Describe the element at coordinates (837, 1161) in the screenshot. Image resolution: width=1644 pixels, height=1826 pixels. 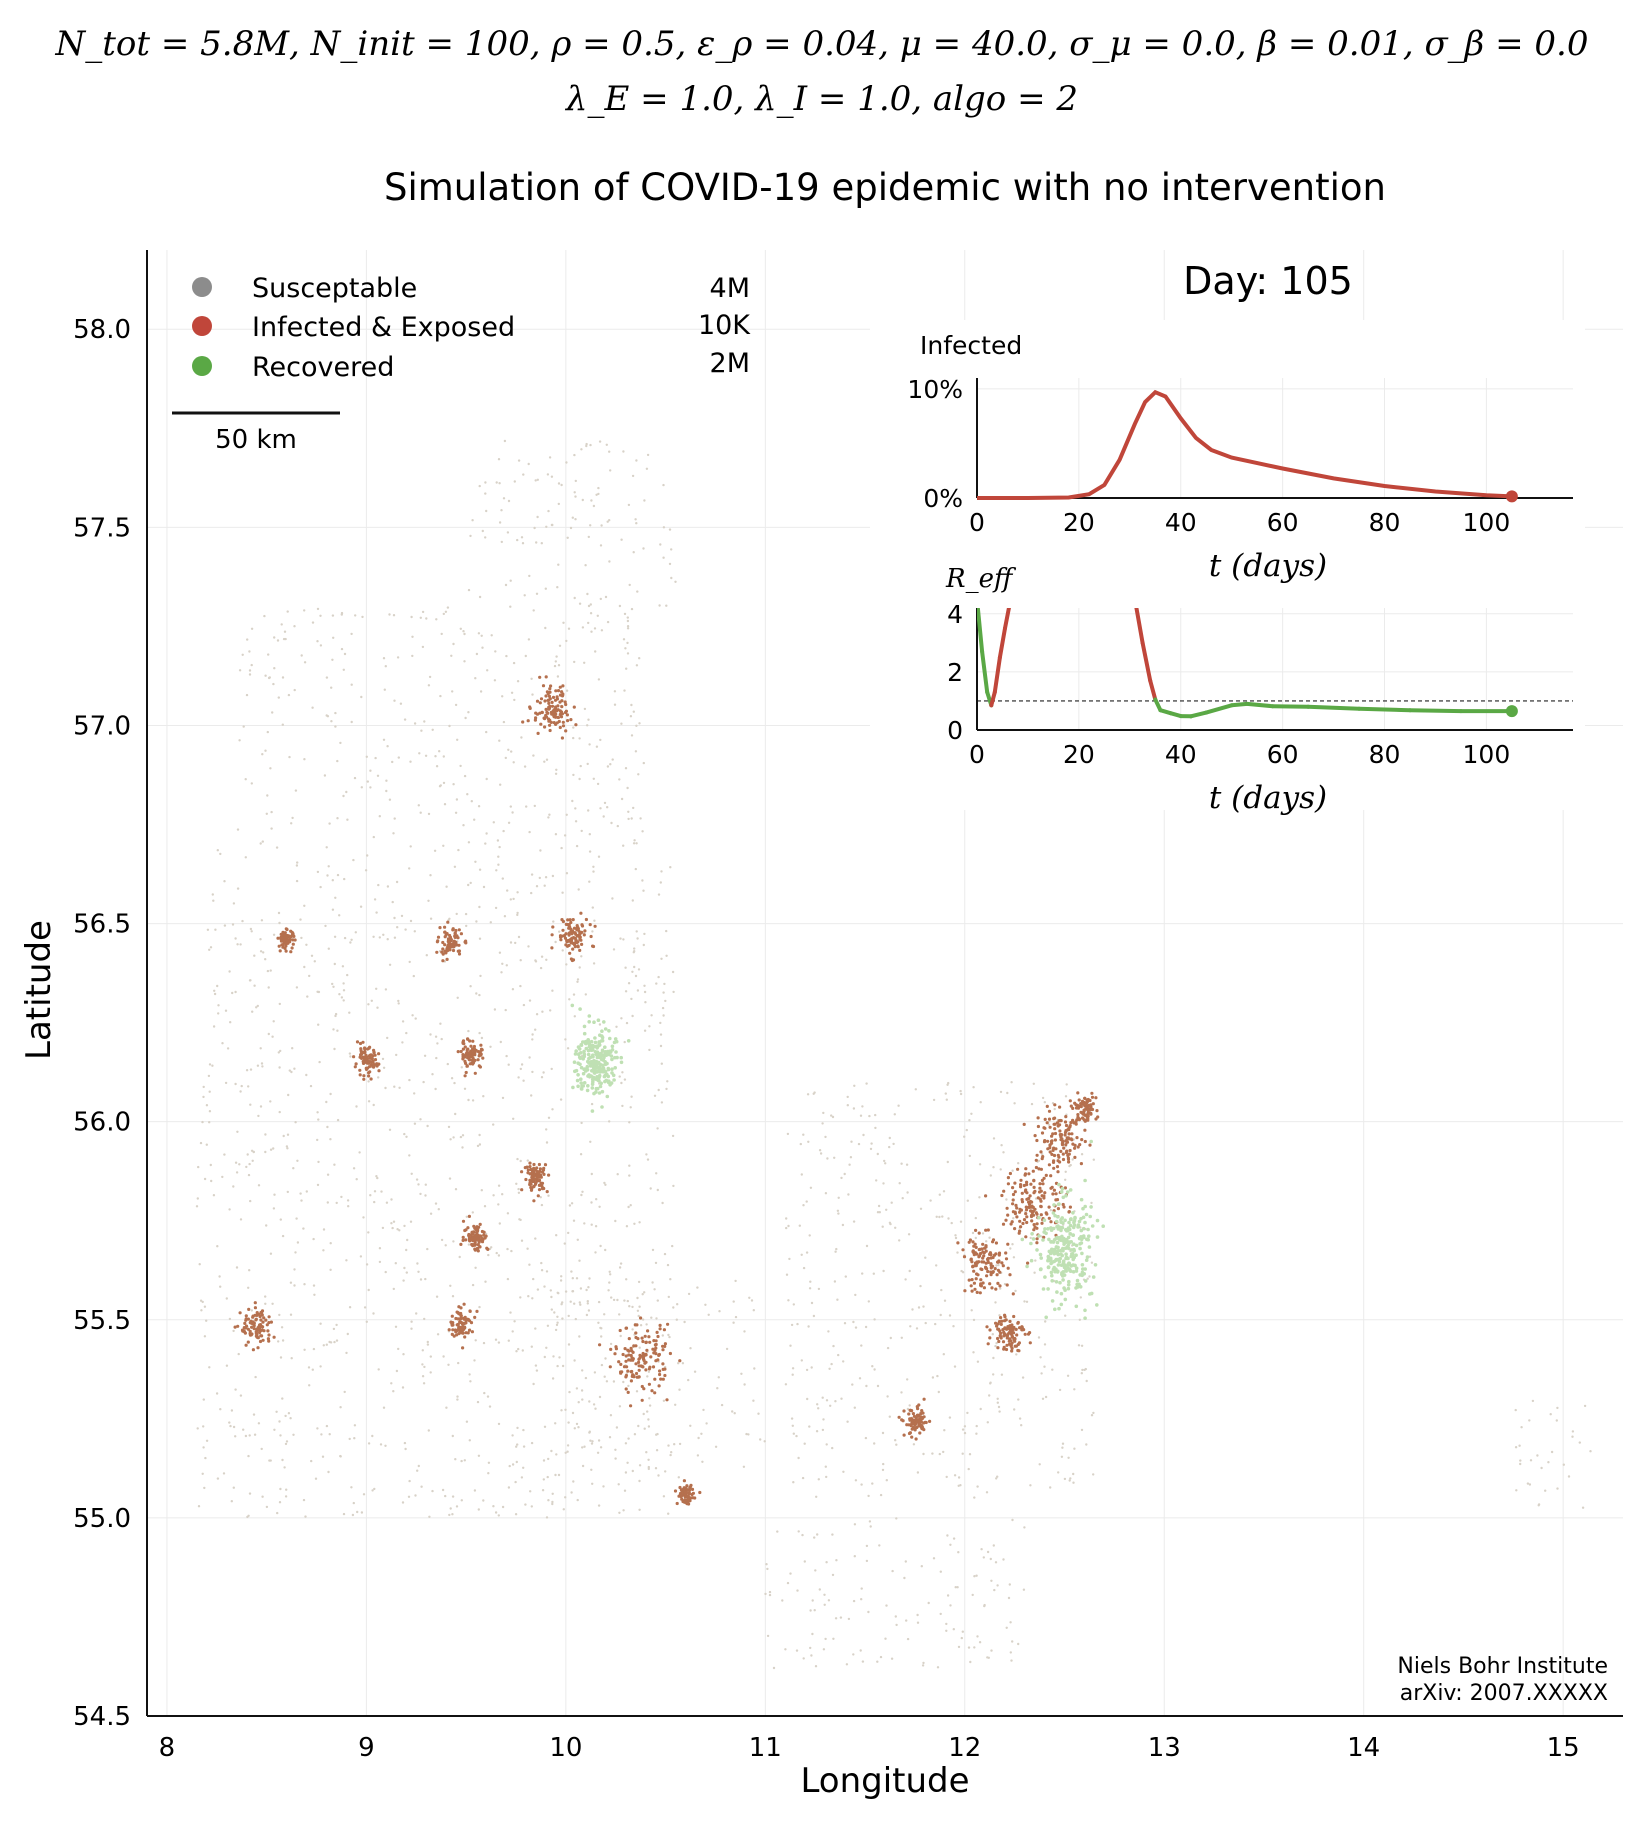
I see `recovered-points` at that location.